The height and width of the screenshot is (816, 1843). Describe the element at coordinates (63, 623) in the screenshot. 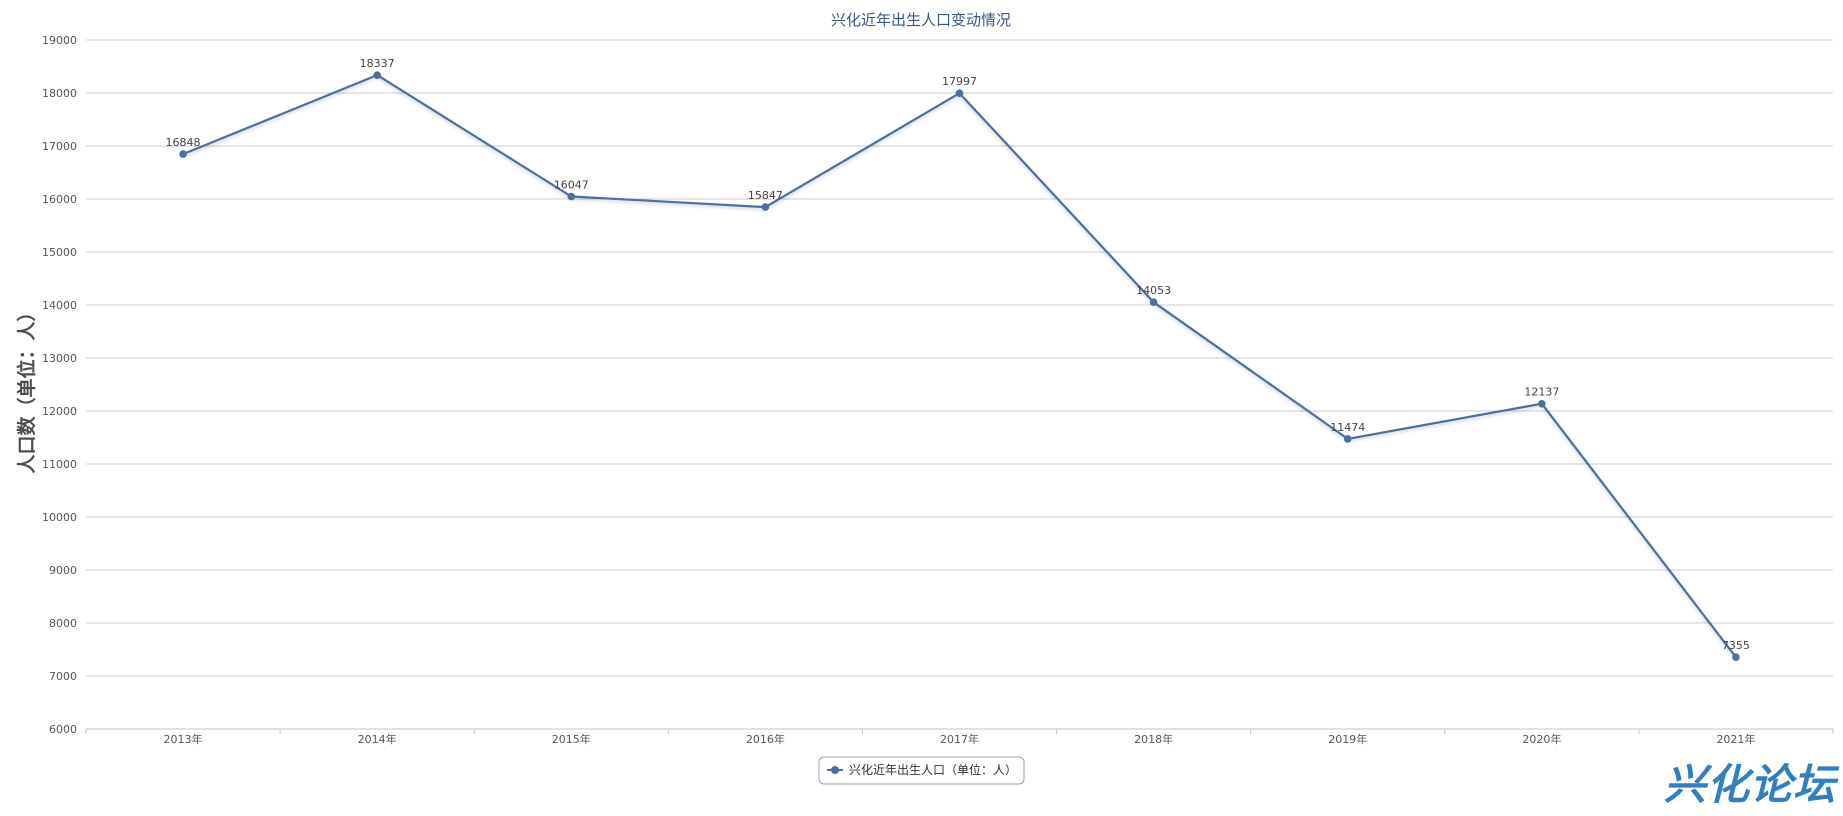

I see `y-tick-label: 8000` at that location.